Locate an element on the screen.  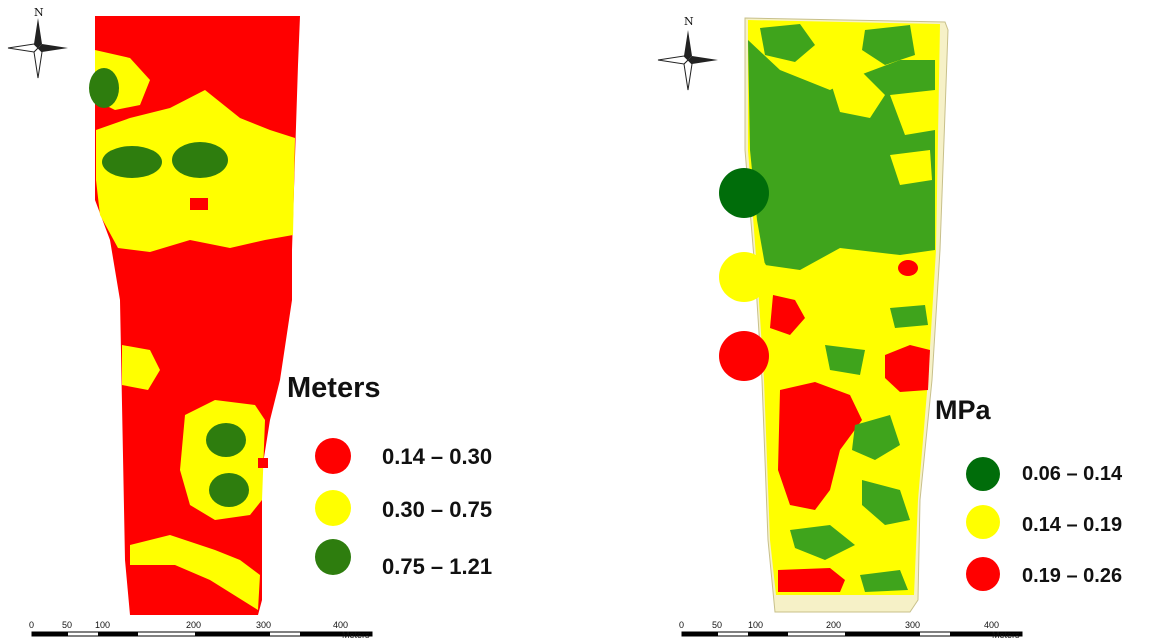
legend-label: 0.30 – 0.75 is located at coordinates (437, 509).